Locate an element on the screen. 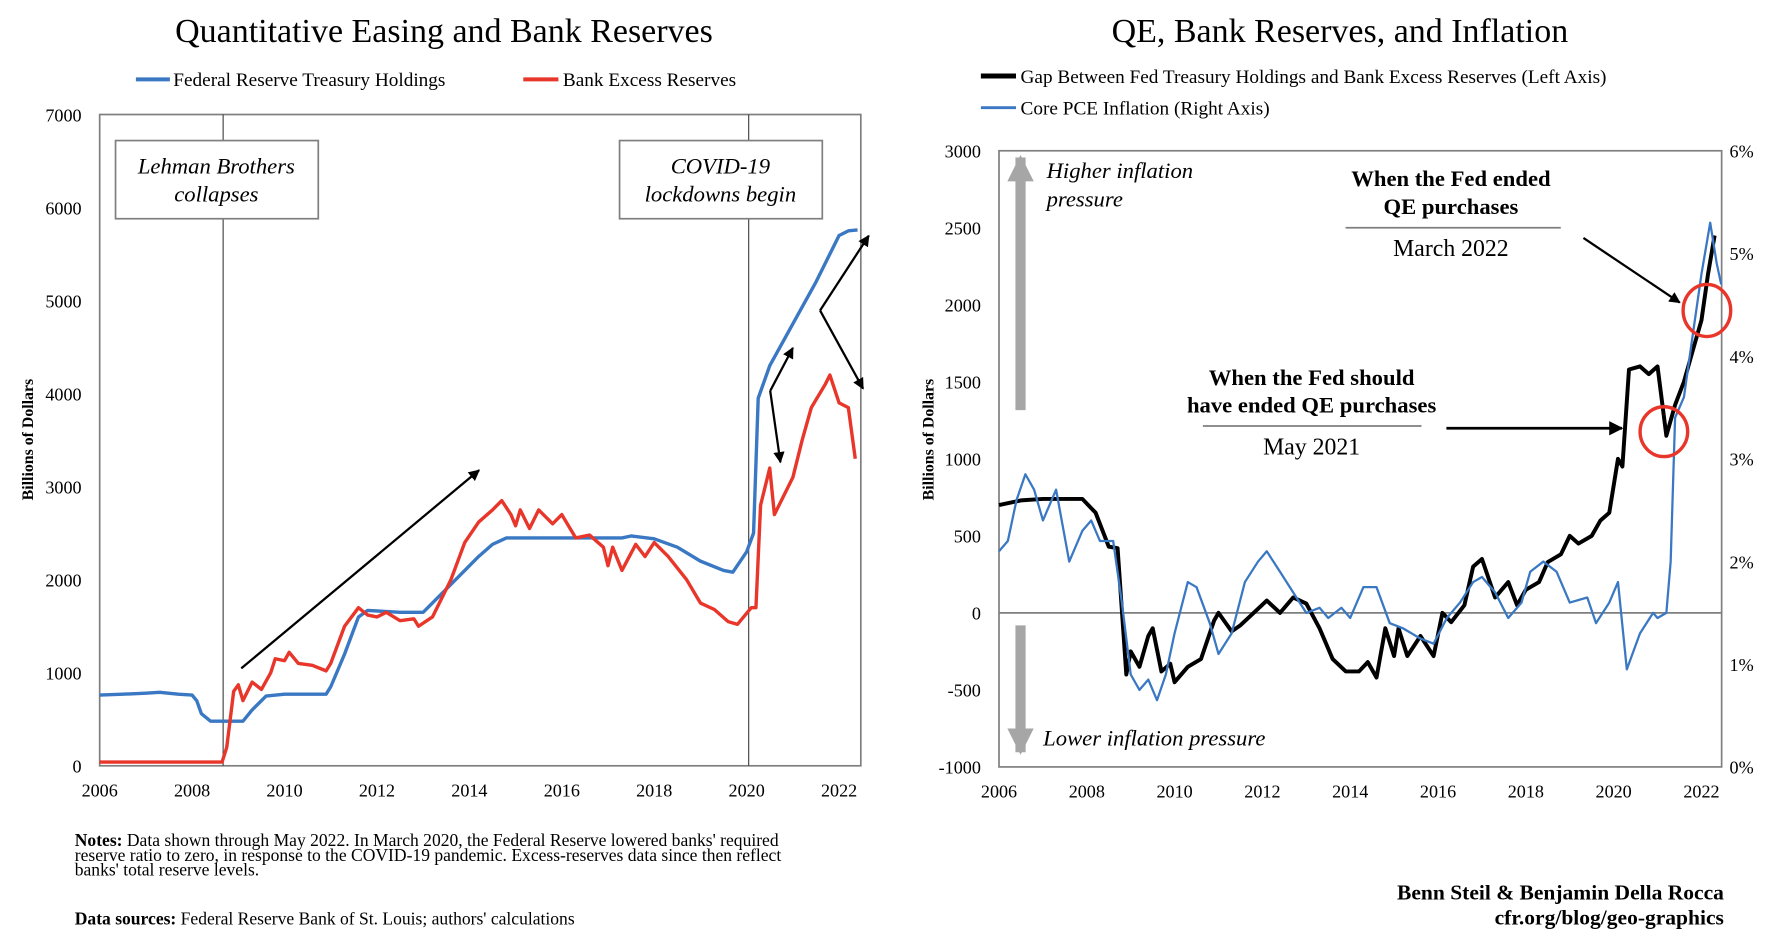 This screenshot has height=946, width=1776. covid-annotation-line-1: COVID-19 is located at coordinates (720, 165).